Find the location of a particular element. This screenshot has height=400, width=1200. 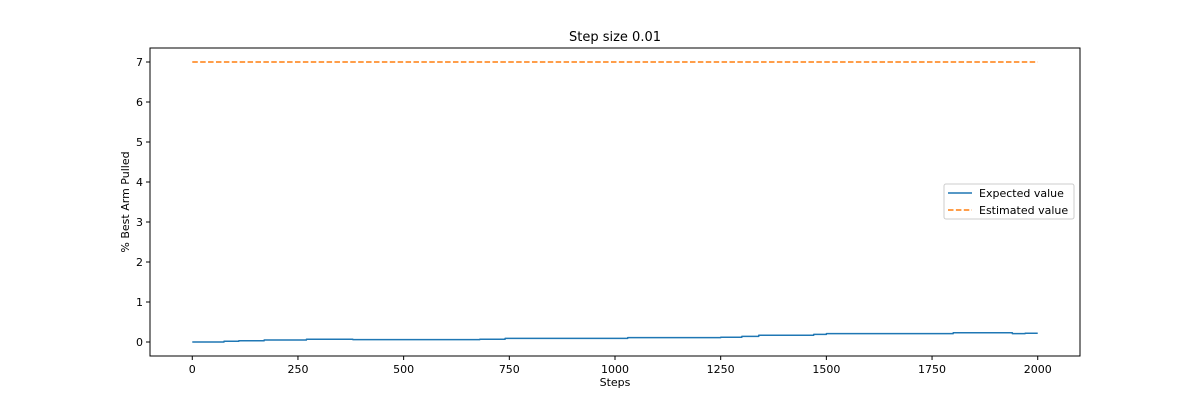

y-tick-label: 2 is located at coordinates (139, 262).